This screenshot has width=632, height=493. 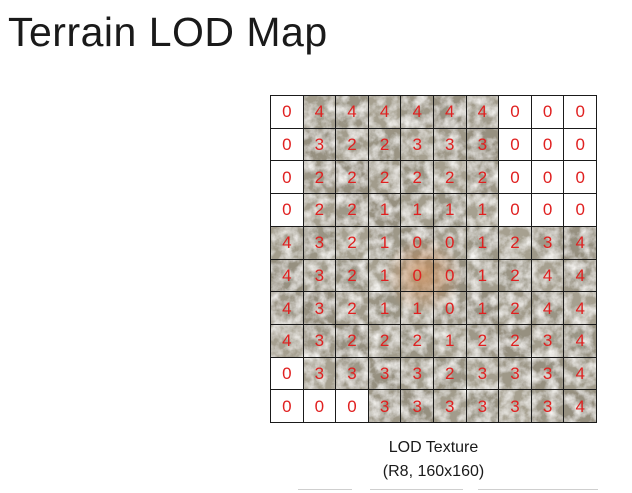 What do you see at coordinates (433, 447) in the screenshot?
I see `caption-title: LOD Texture` at bounding box center [433, 447].